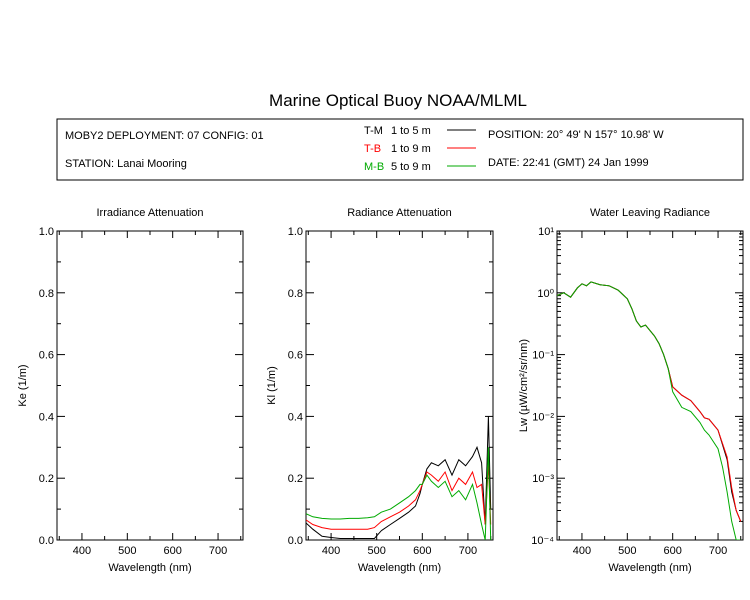  Describe the element at coordinates (543, 479) in the screenshot. I see `y-tick-label: 10⁻³` at that location.